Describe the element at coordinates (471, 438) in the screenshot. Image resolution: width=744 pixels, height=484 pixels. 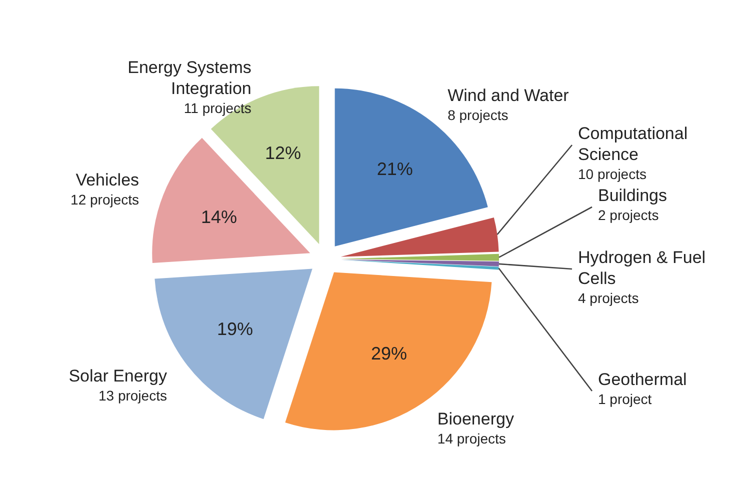
I see `text: 14 projects` at that location.